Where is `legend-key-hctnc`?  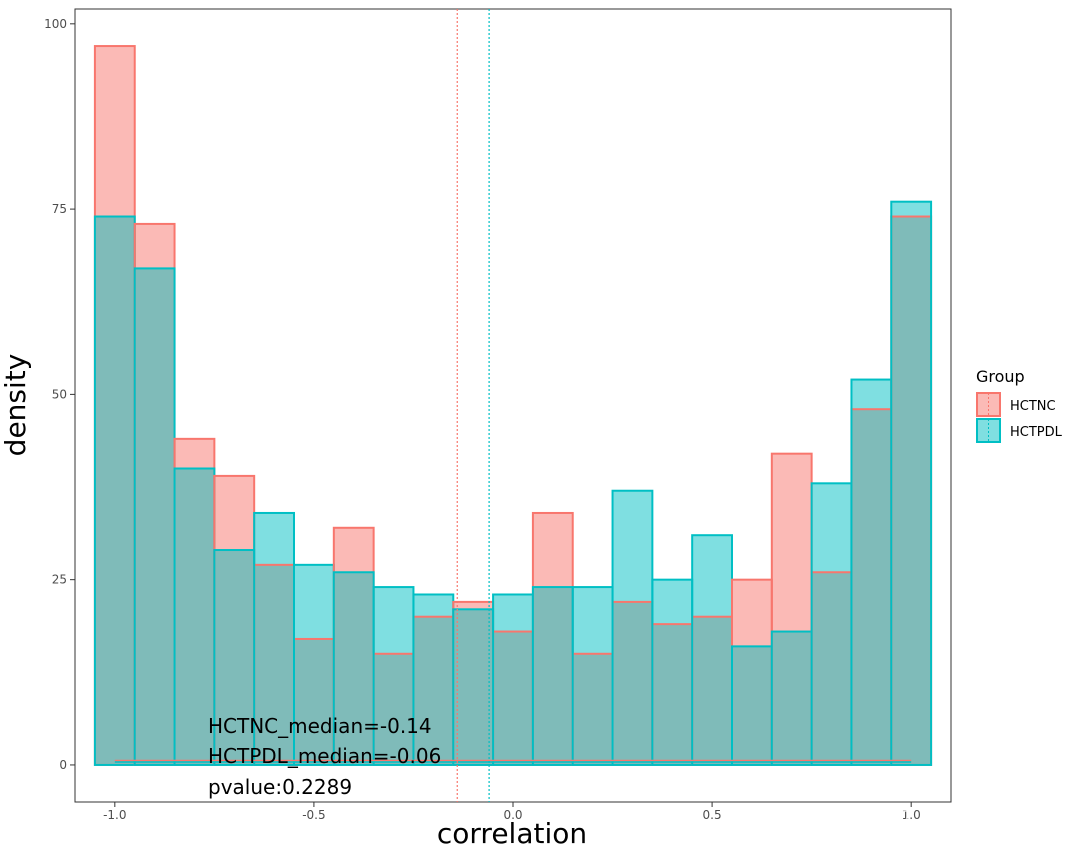 legend-key-hctnc is located at coordinates (988, 404).